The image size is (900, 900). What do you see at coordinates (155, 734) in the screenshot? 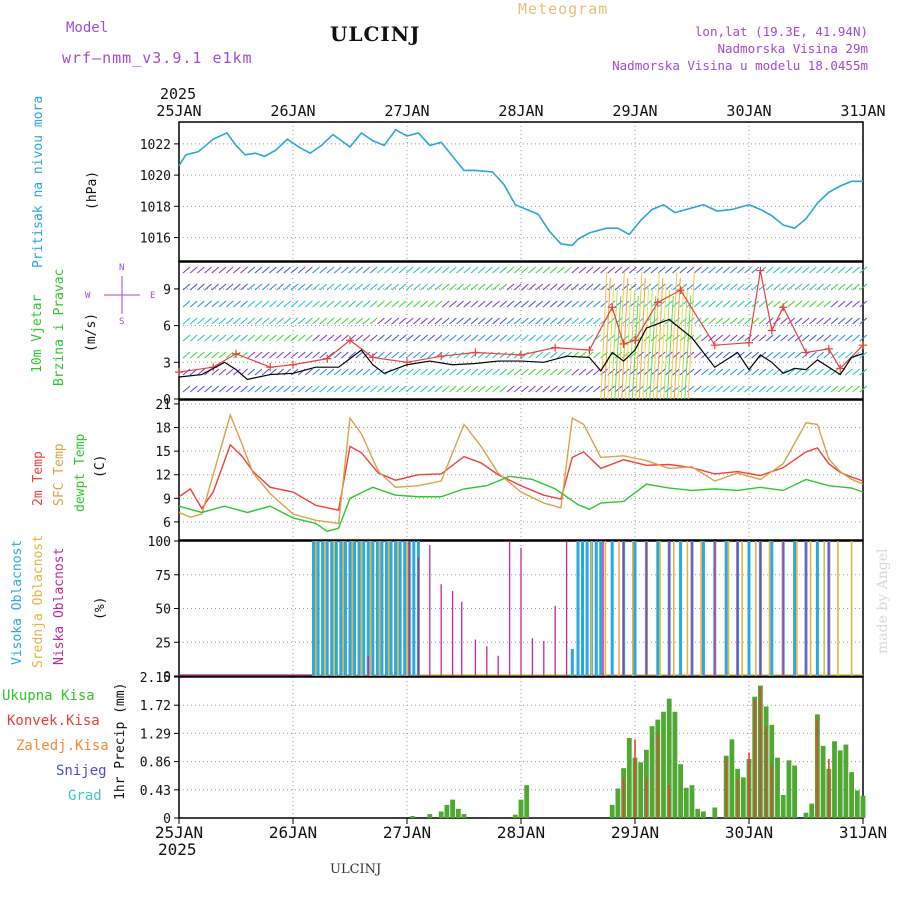
I see `y-tick-label: 1.29` at bounding box center [155, 734].